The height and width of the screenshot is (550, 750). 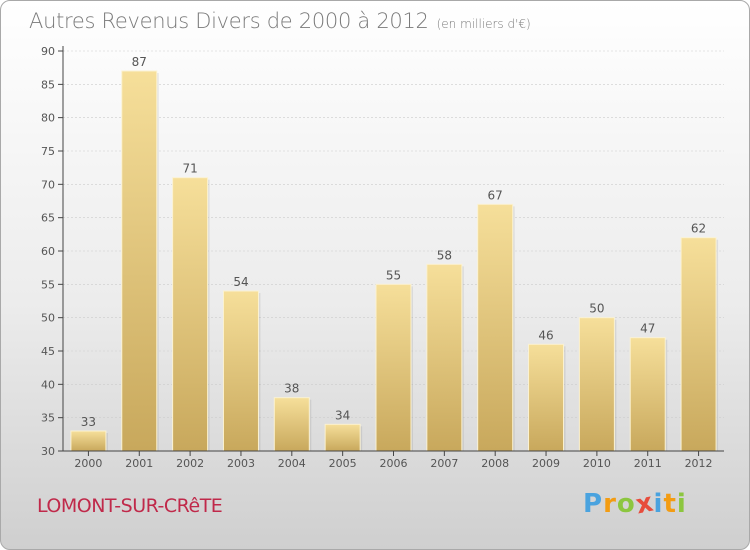 I want to click on logo-letter: t, so click(x=670, y=504).